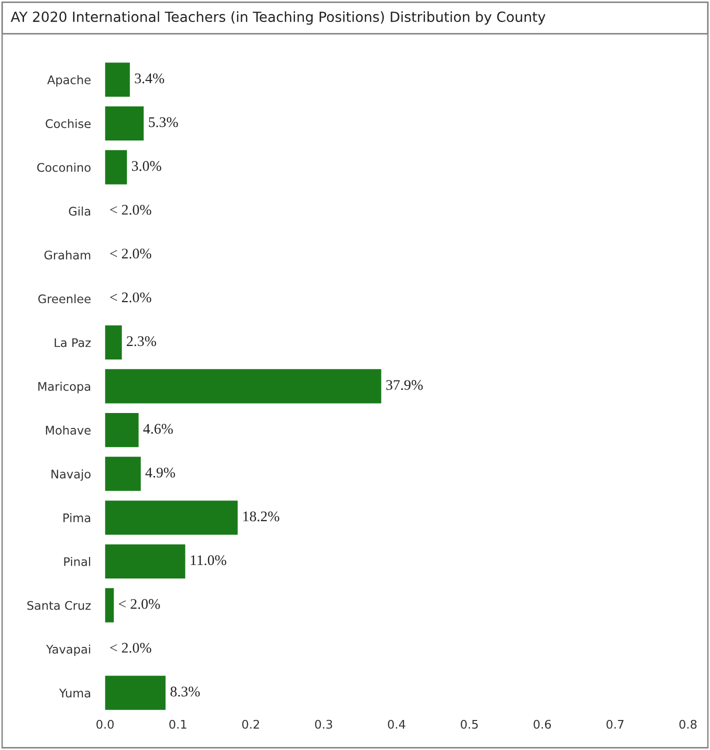  I want to click on data-label: 37.9%, so click(404, 385).